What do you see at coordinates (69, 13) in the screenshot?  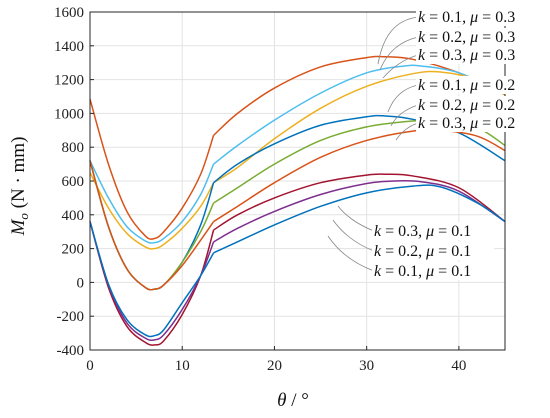 I see `y-tick-label: 1600` at bounding box center [69, 13].